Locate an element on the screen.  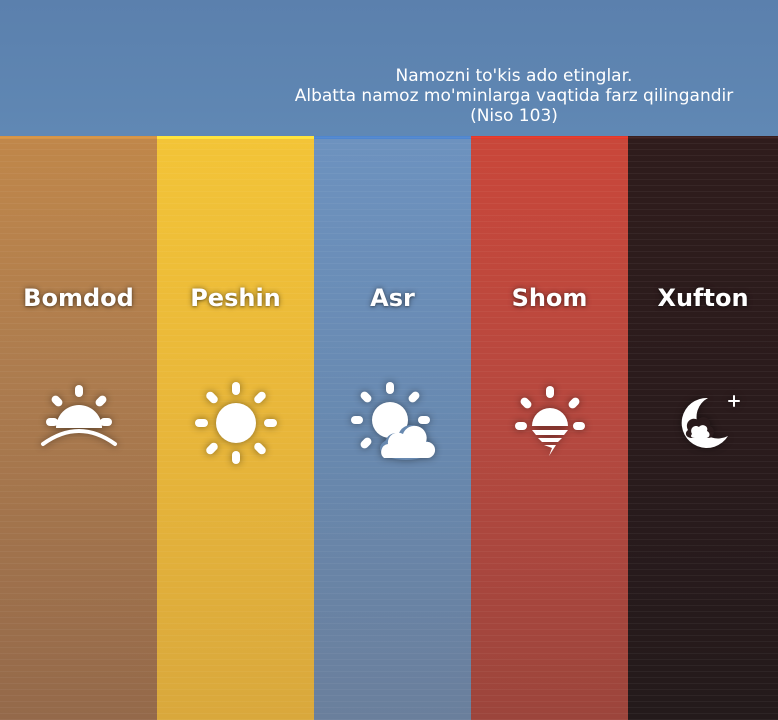
prayer-label-bomdod: Bomdod is located at coordinates (78, 298).